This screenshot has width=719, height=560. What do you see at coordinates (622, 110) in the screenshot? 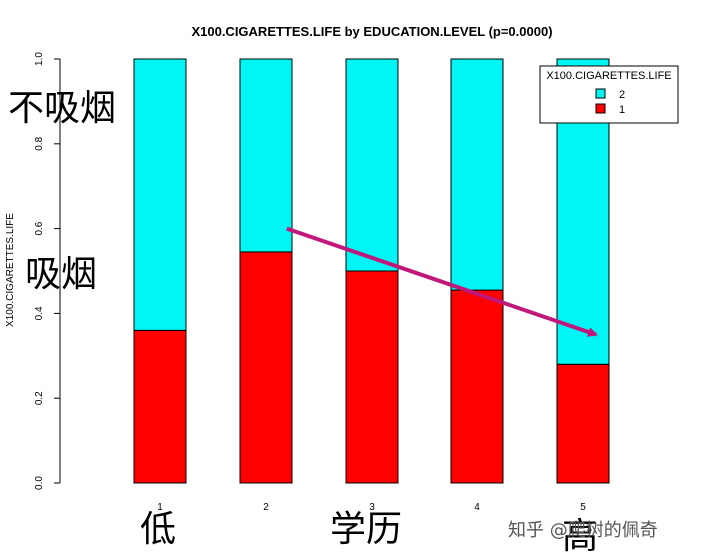
I see `legend-label-1: 1` at bounding box center [622, 110].